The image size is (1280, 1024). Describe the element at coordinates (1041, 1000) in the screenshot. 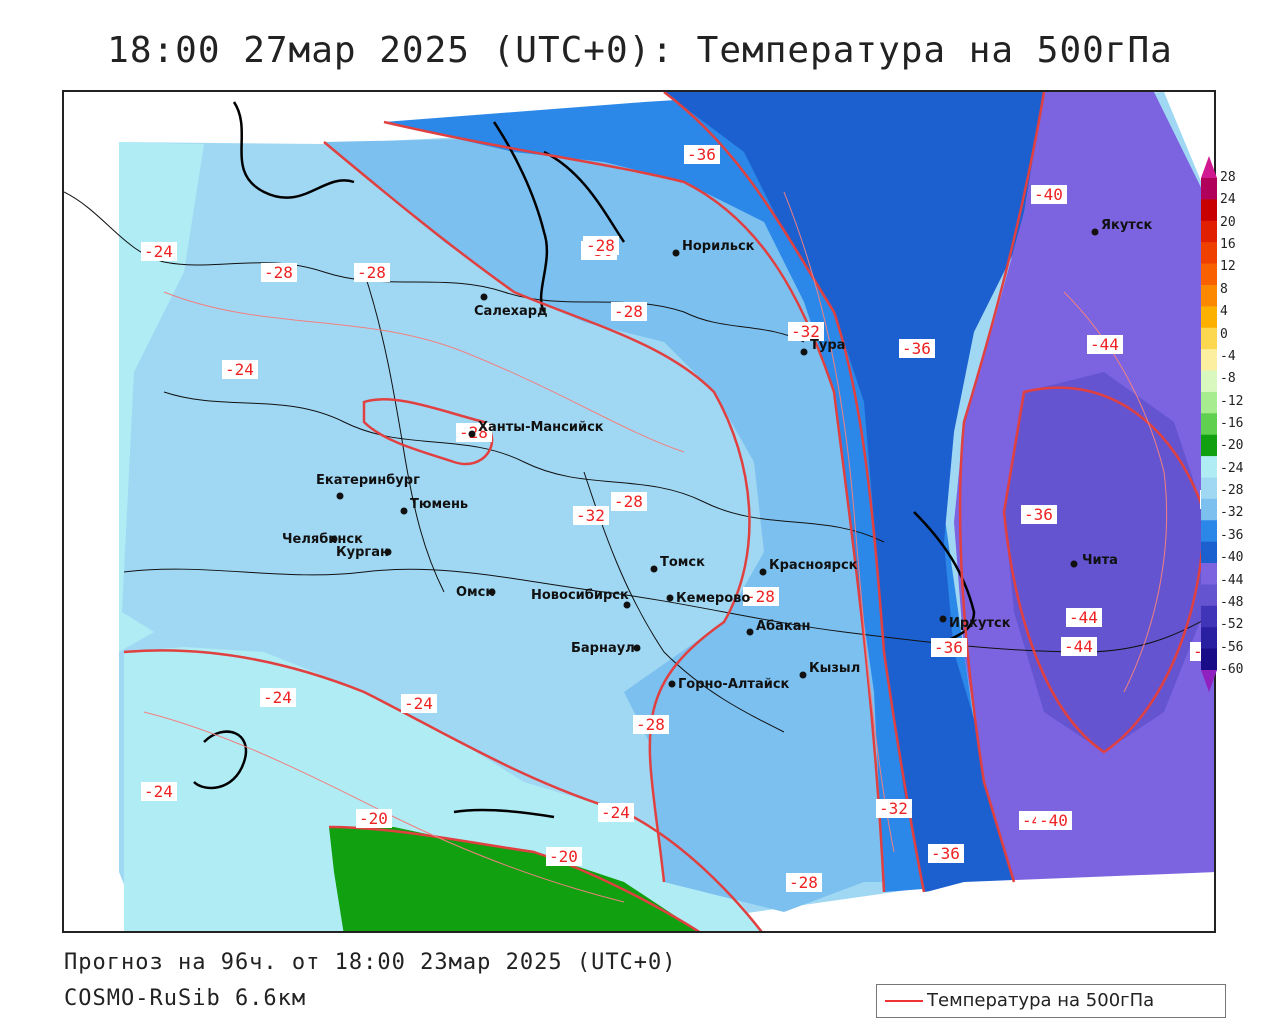

I see `legend-label: Температура на 500гПа` at that location.